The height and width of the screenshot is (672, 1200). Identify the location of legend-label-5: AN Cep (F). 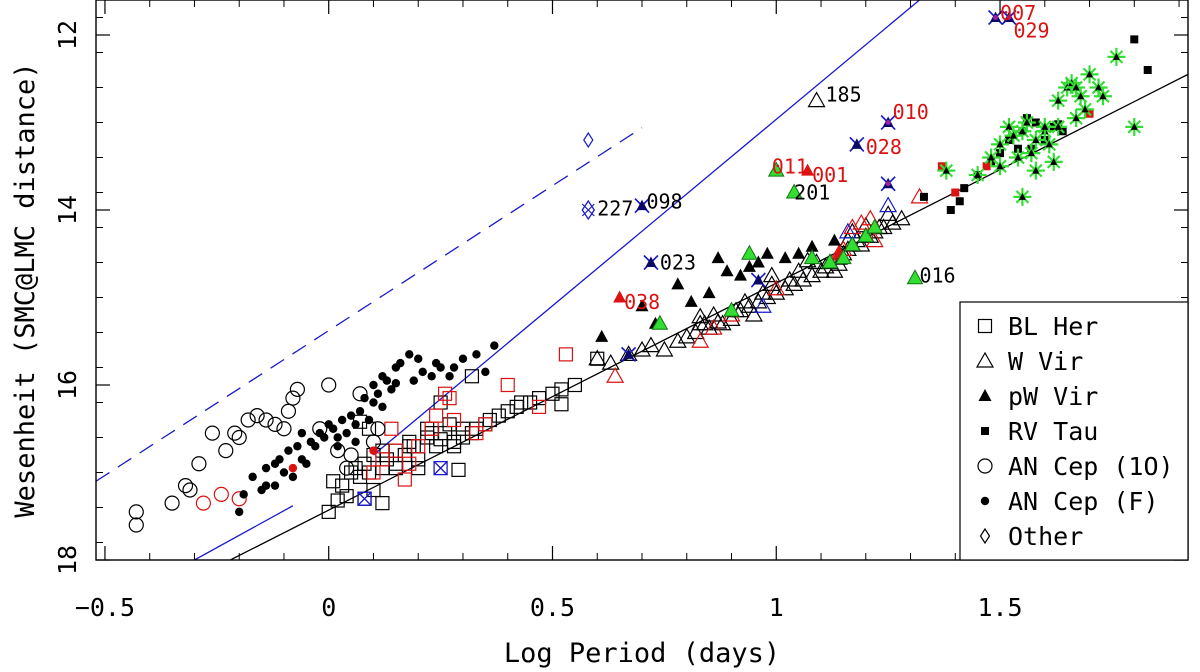
(1083, 501).